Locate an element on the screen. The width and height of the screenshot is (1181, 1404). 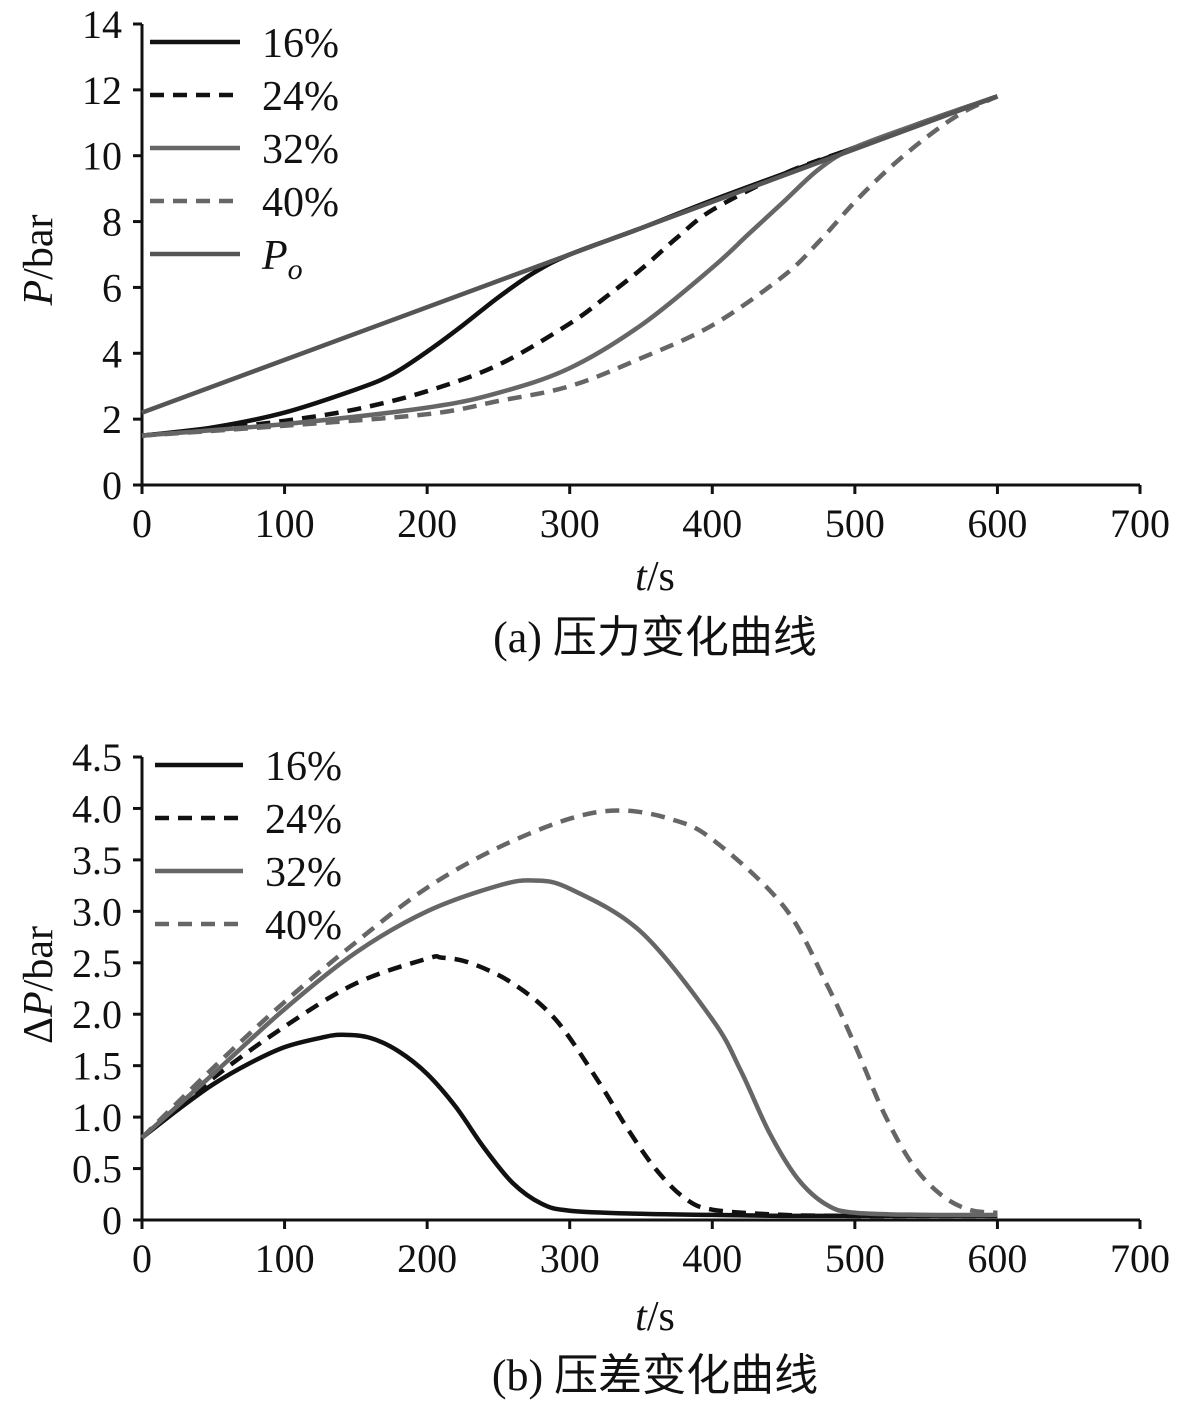
y-tick-label: 6 is located at coordinates (112, 287).